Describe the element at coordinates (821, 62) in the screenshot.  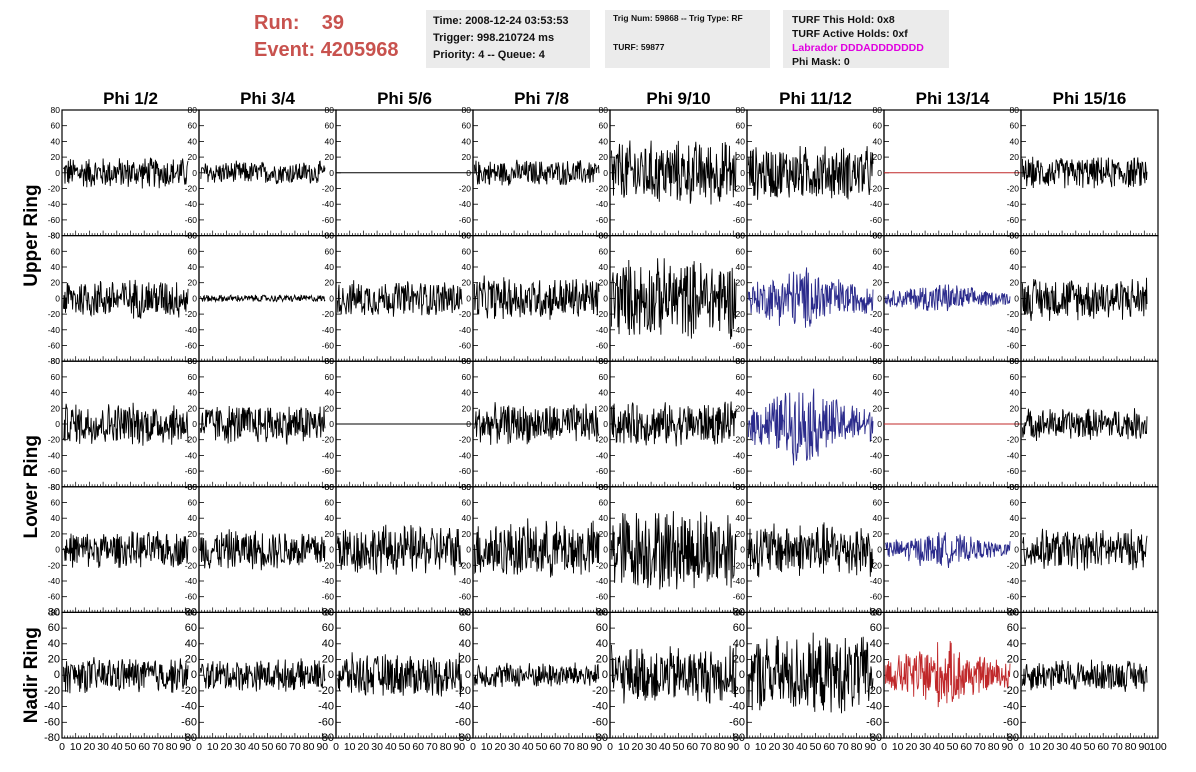
I see `phi-mask-line: Phi Mask: 0` at that location.